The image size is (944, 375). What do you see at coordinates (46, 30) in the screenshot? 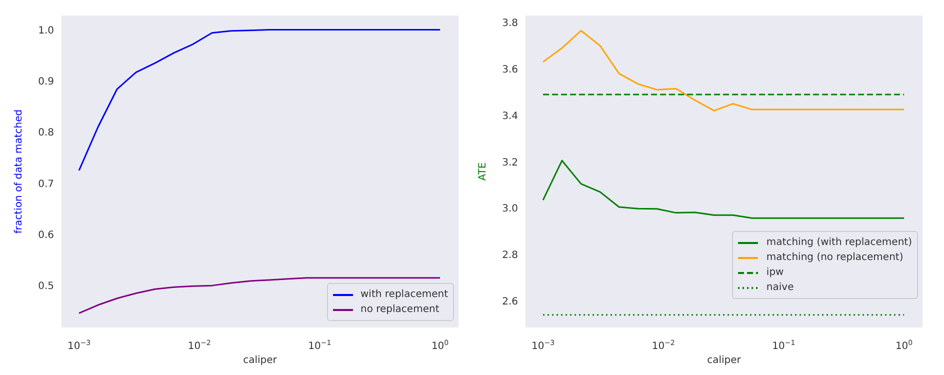
I see `y-tick-label: 1.0` at bounding box center [46, 30].